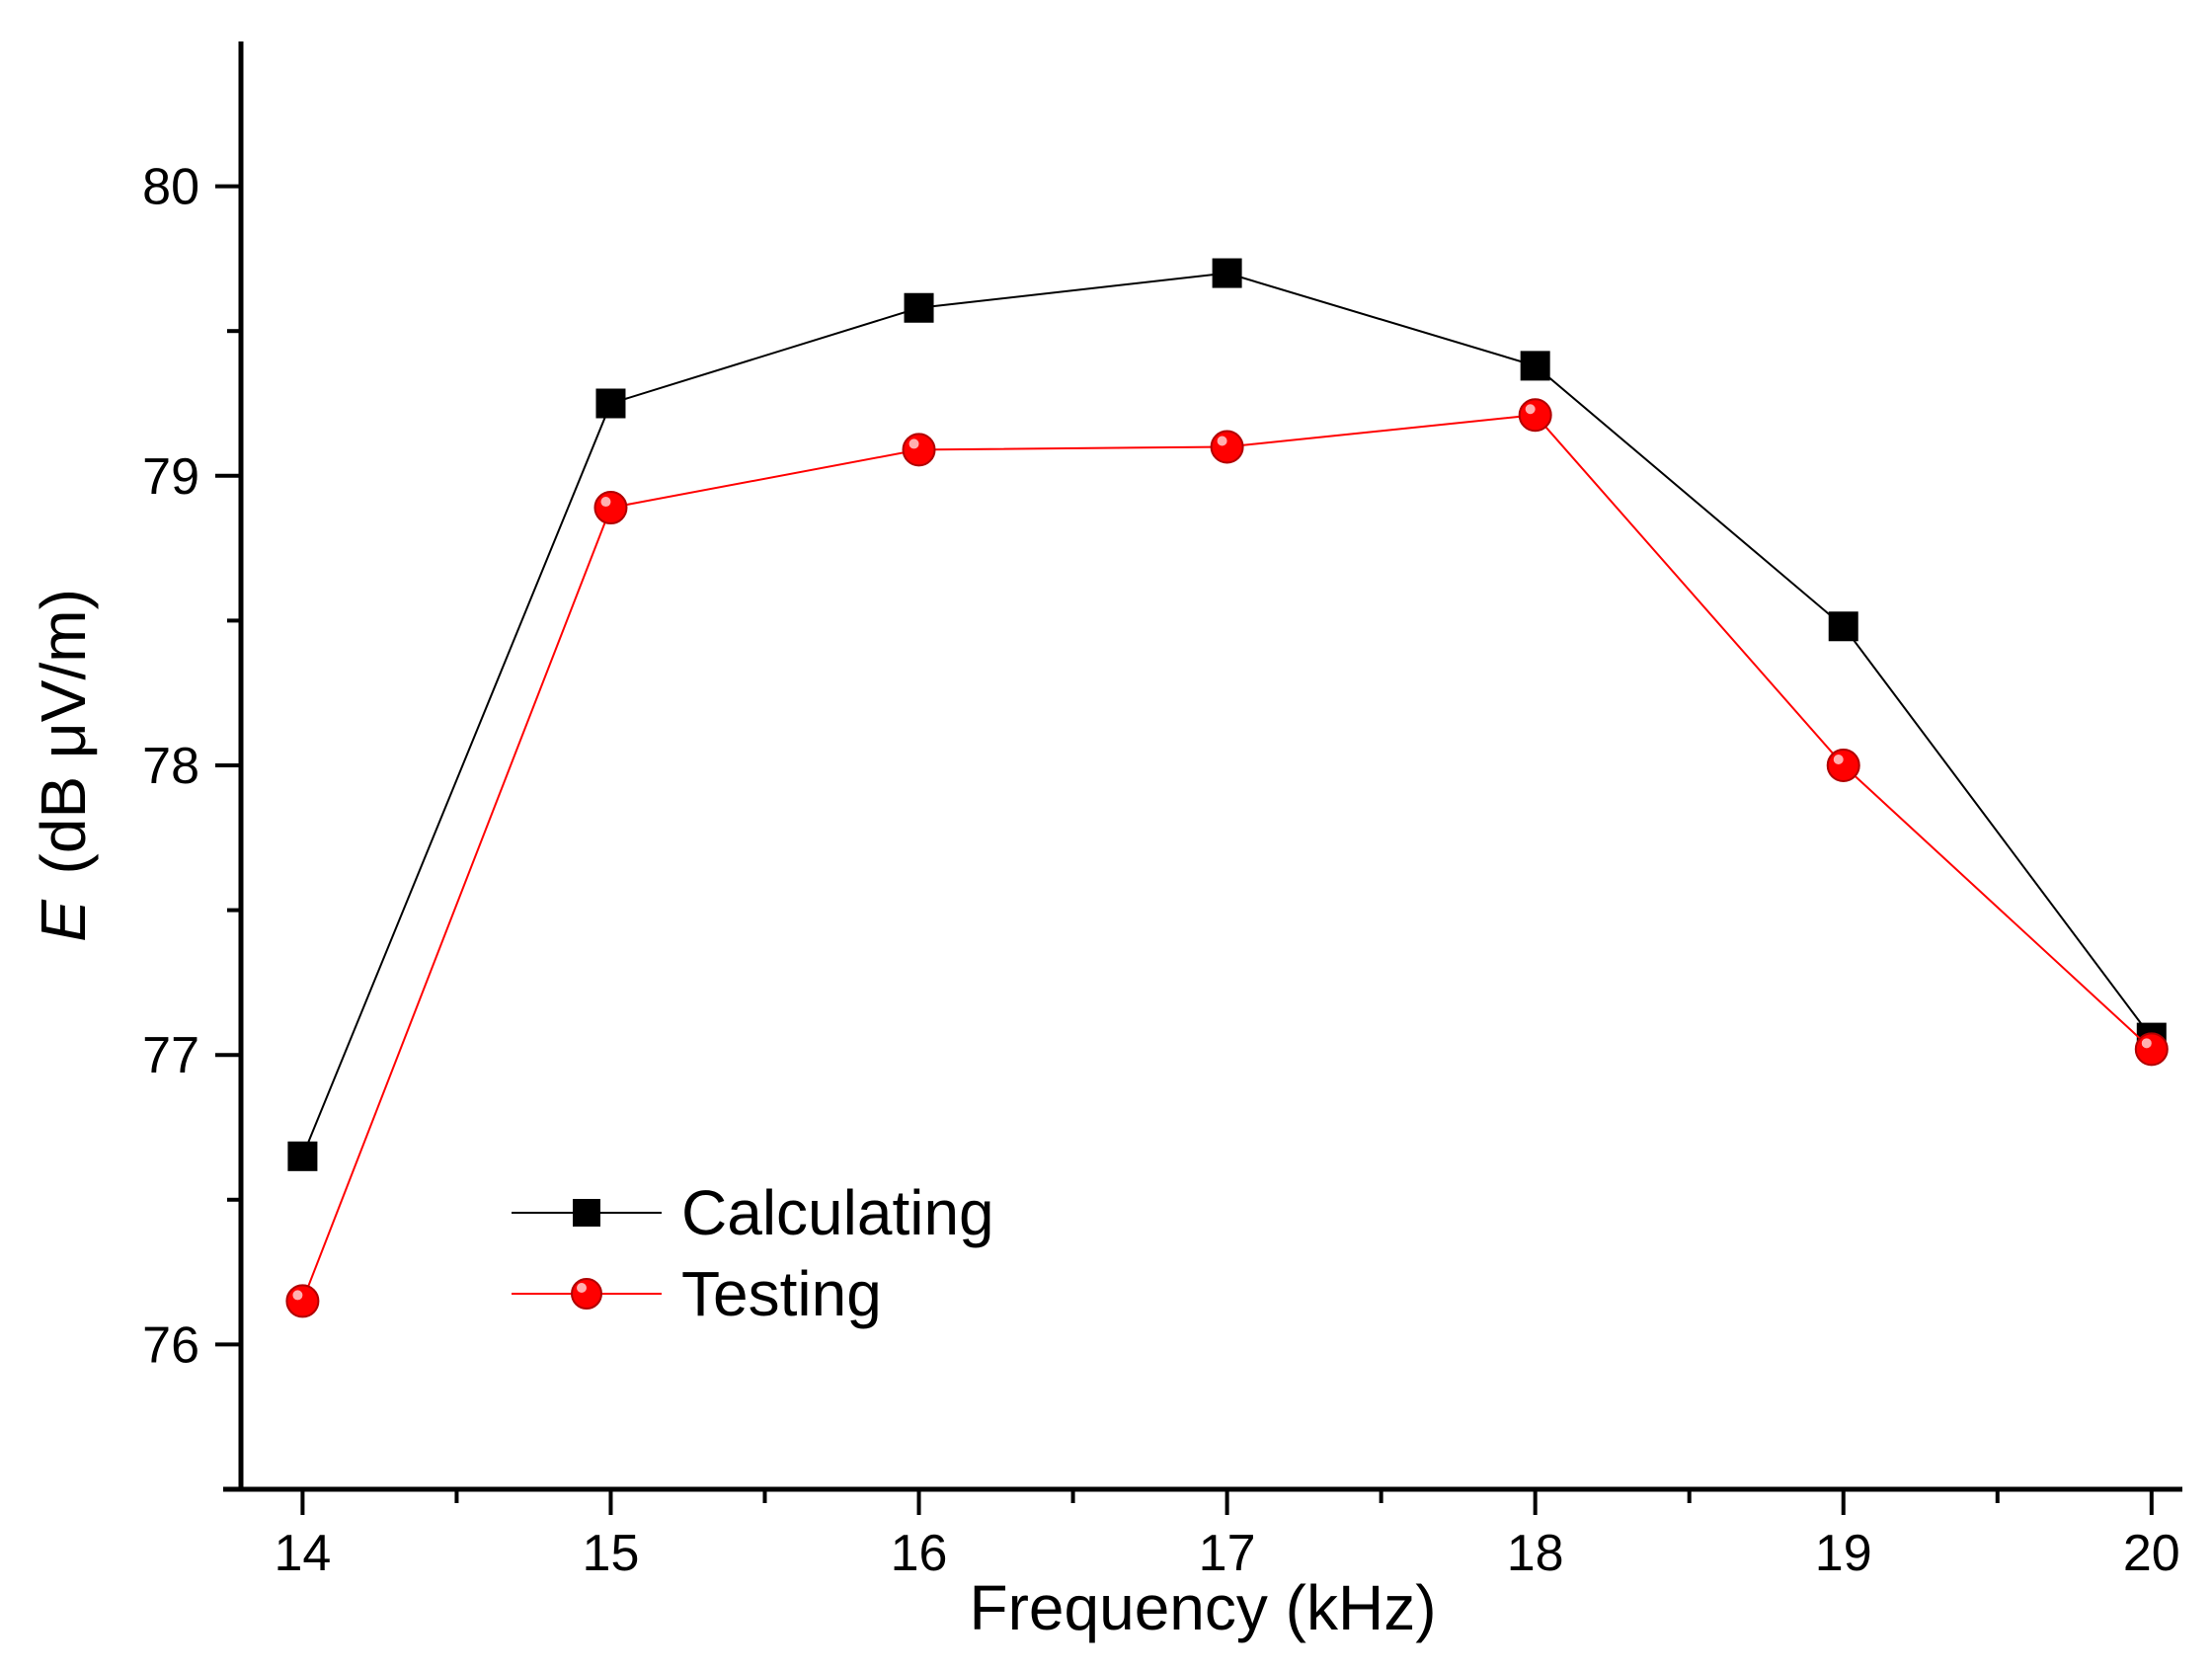 Image resolution: width=2212 pixels, height=1670 pixels. I want to click on legend-label-testing: Testing, so click(782, 1293).